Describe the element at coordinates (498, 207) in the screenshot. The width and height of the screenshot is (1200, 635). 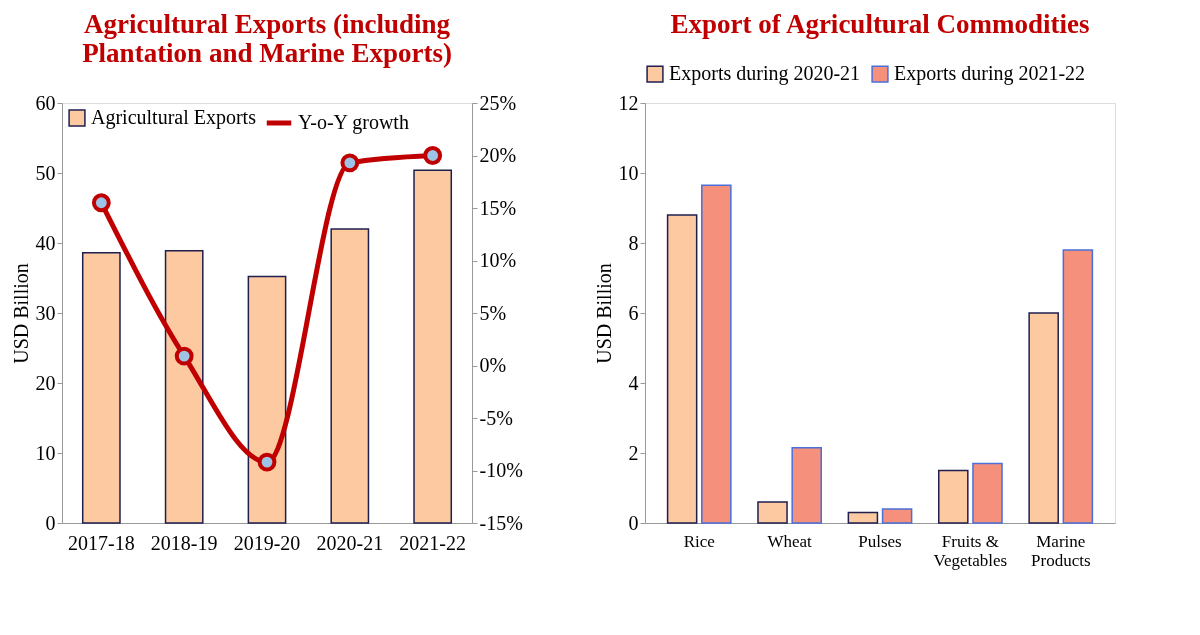
I see `y2-tick-label: 15%` at that location.